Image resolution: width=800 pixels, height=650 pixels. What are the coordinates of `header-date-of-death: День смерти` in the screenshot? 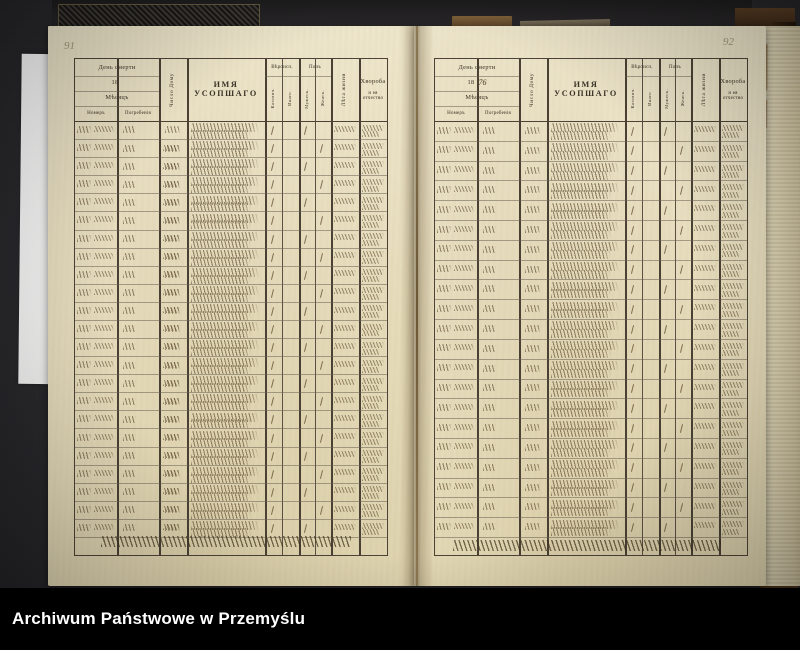 It's located at (117, 67).